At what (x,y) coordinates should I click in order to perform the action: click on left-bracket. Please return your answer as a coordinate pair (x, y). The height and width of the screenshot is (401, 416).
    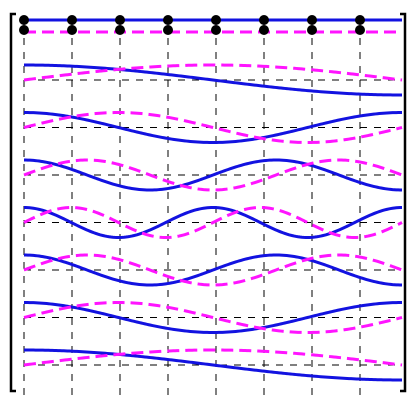
    Looking at the image, I should click on (12, 202).